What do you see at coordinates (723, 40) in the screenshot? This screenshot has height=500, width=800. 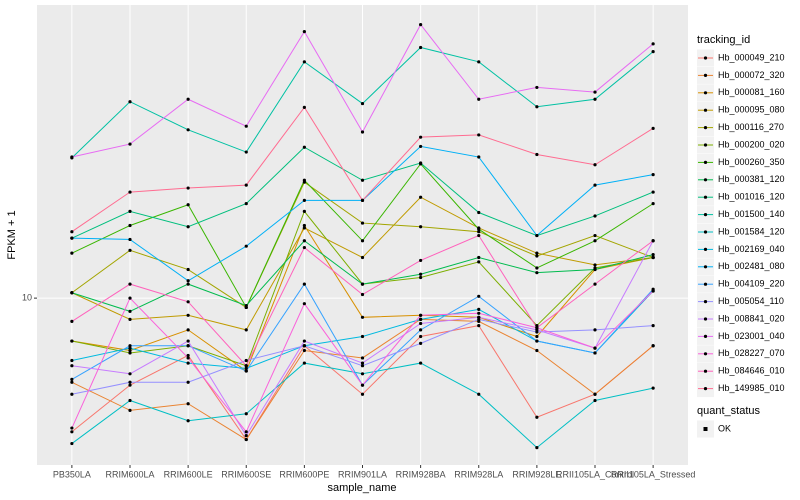 I see `legend-title: tracking_id` at bounding box center [723, 40].